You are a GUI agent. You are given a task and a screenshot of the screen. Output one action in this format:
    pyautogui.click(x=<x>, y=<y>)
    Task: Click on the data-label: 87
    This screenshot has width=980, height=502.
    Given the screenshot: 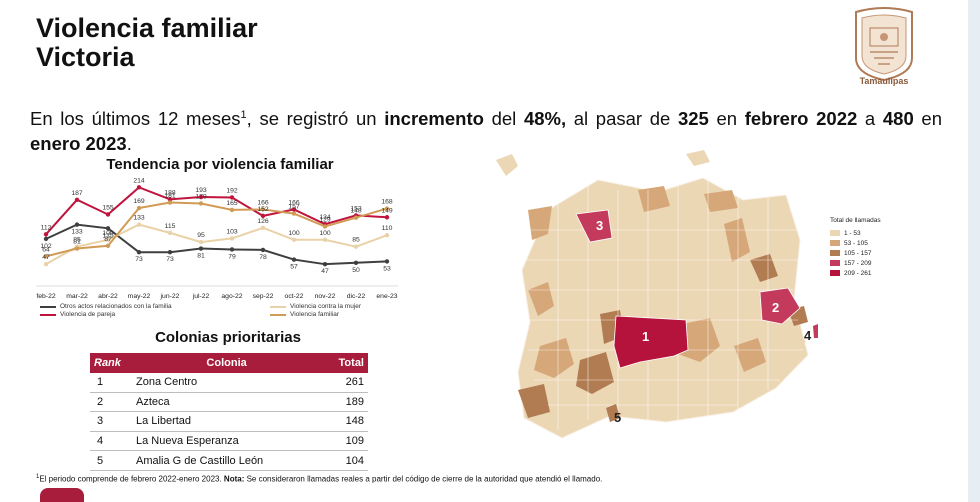 What is the action you would take?
    pyautogui.click(x=108, y=239)
    